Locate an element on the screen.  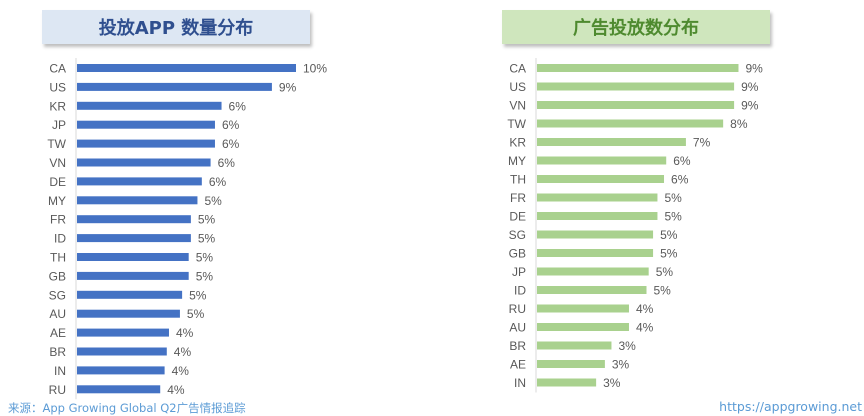
right-category-label: US is located at coordinates (517, 87).